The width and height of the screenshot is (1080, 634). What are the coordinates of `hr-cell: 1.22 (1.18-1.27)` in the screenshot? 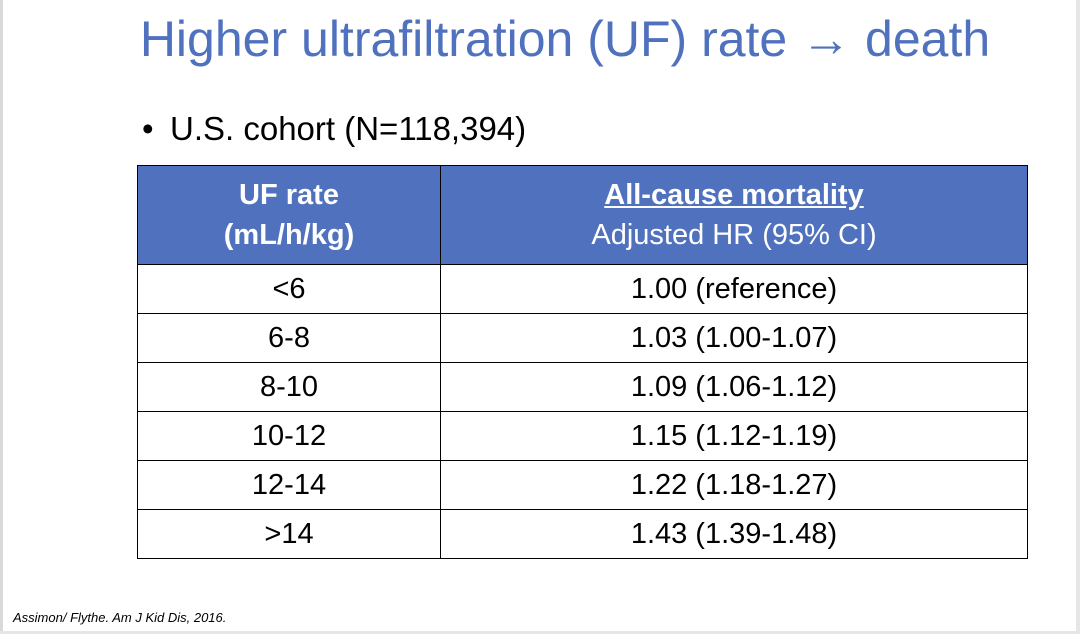 It's located at (734, 485).